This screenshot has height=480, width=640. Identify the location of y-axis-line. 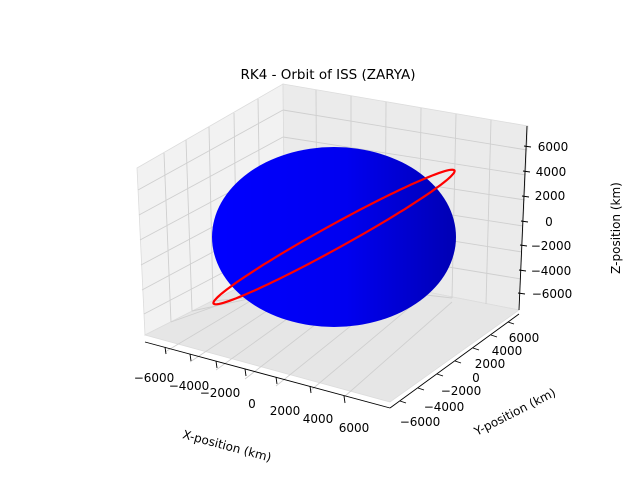
(454, 361).